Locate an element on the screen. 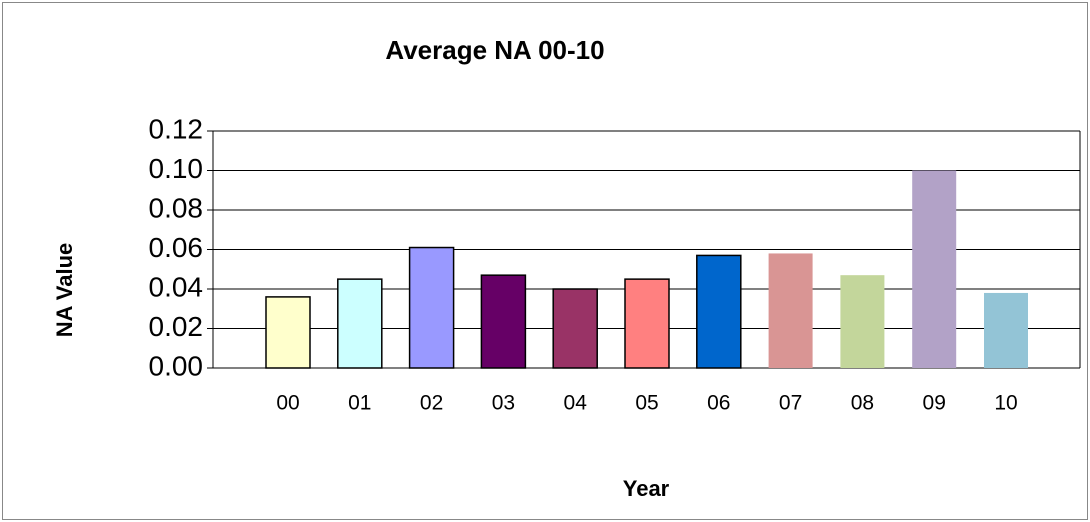 This screenshot has height=522, width=1090. y-axis-label: NA Value is located at coordinates (64, 290).